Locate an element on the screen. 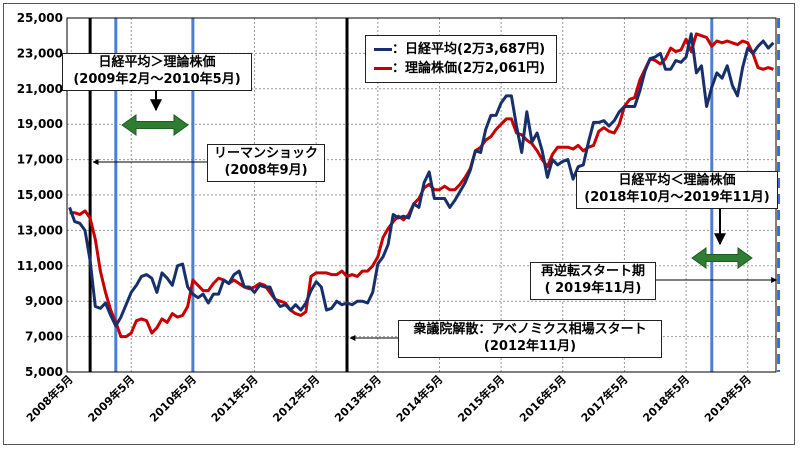  x-tick-label: 2008年5月 is located at coordinates (49, 398).